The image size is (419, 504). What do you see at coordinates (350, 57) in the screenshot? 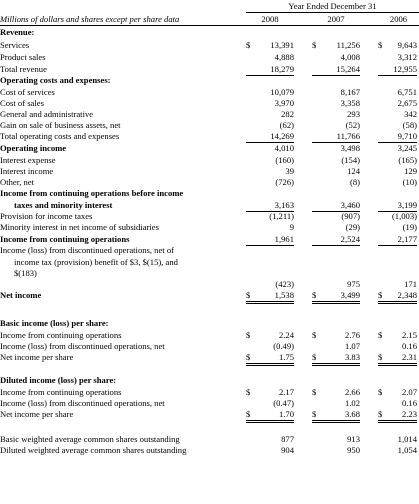
I see `value: 4,008` at bounding box center [350, 57].